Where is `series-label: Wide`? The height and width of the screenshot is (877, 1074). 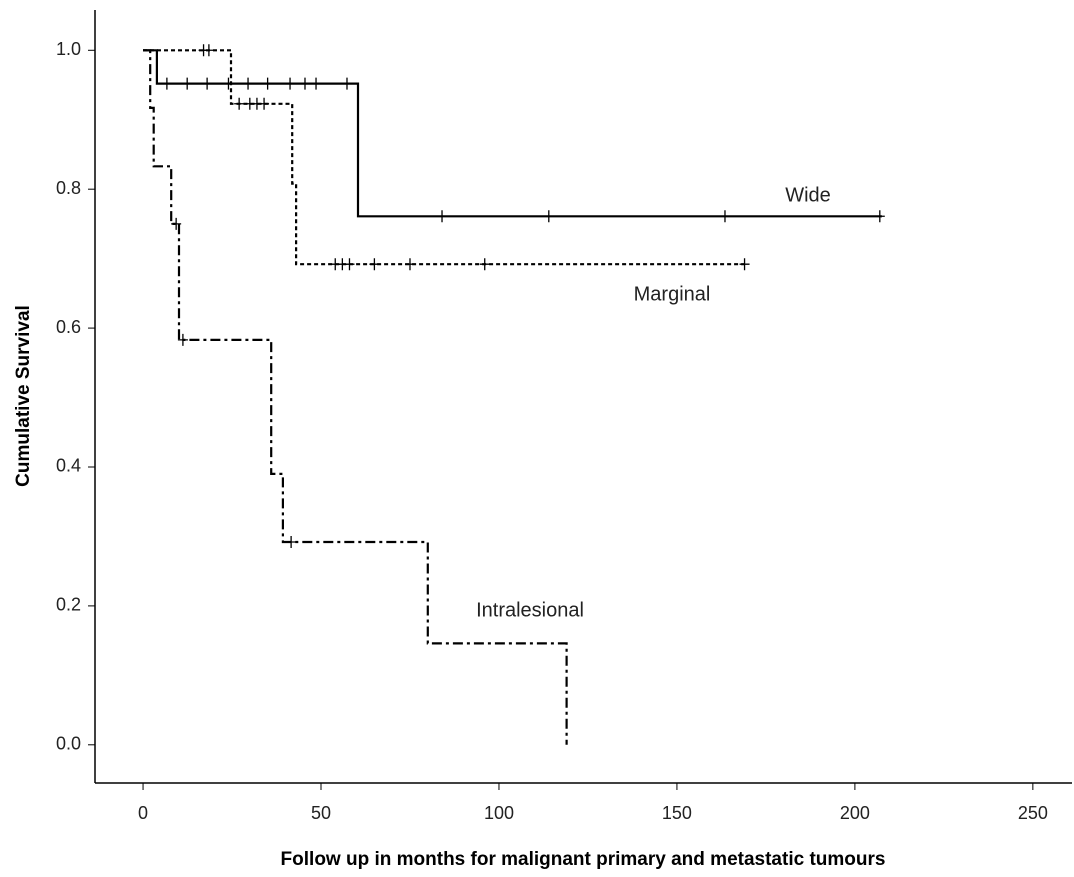
series-label: Wide is located at coordinates (808, 195).